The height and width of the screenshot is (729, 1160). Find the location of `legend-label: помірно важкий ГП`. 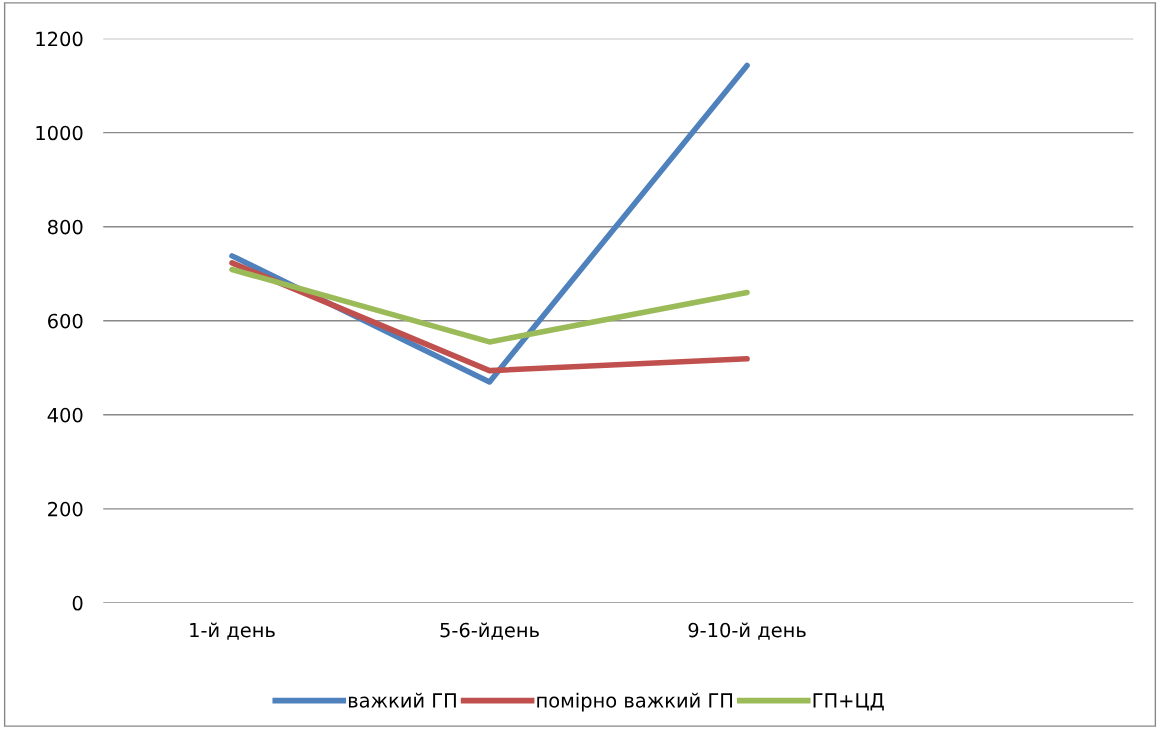

legend-label: помірно важкий ГП is located at coordinates (635, 702).